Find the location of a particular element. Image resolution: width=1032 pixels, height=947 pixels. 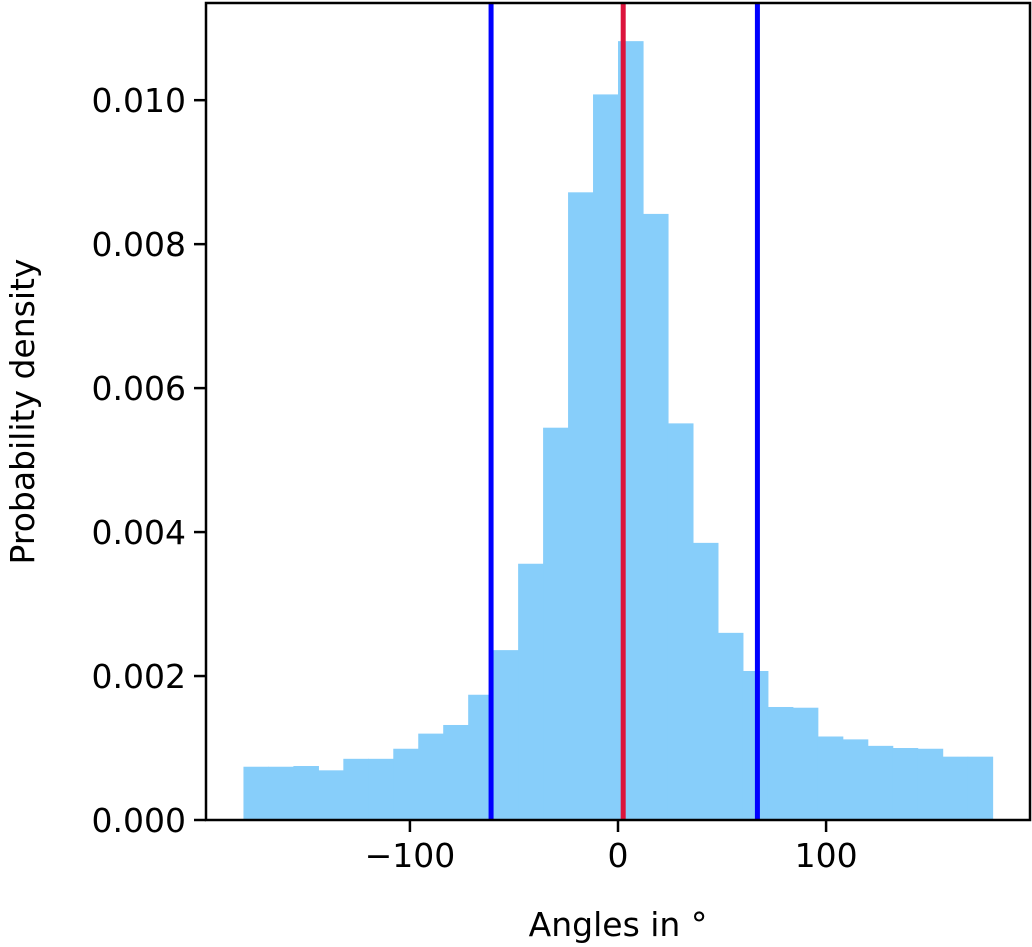

y-tick-label: 0.004 is located at coordinates (139, 532).